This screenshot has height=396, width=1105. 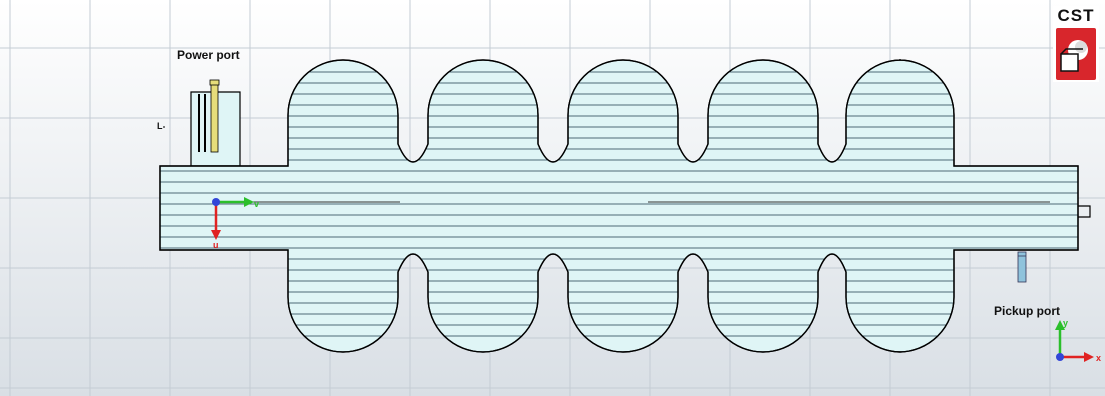 I want to click on coupler-antenna, so click(x=214, y=118).